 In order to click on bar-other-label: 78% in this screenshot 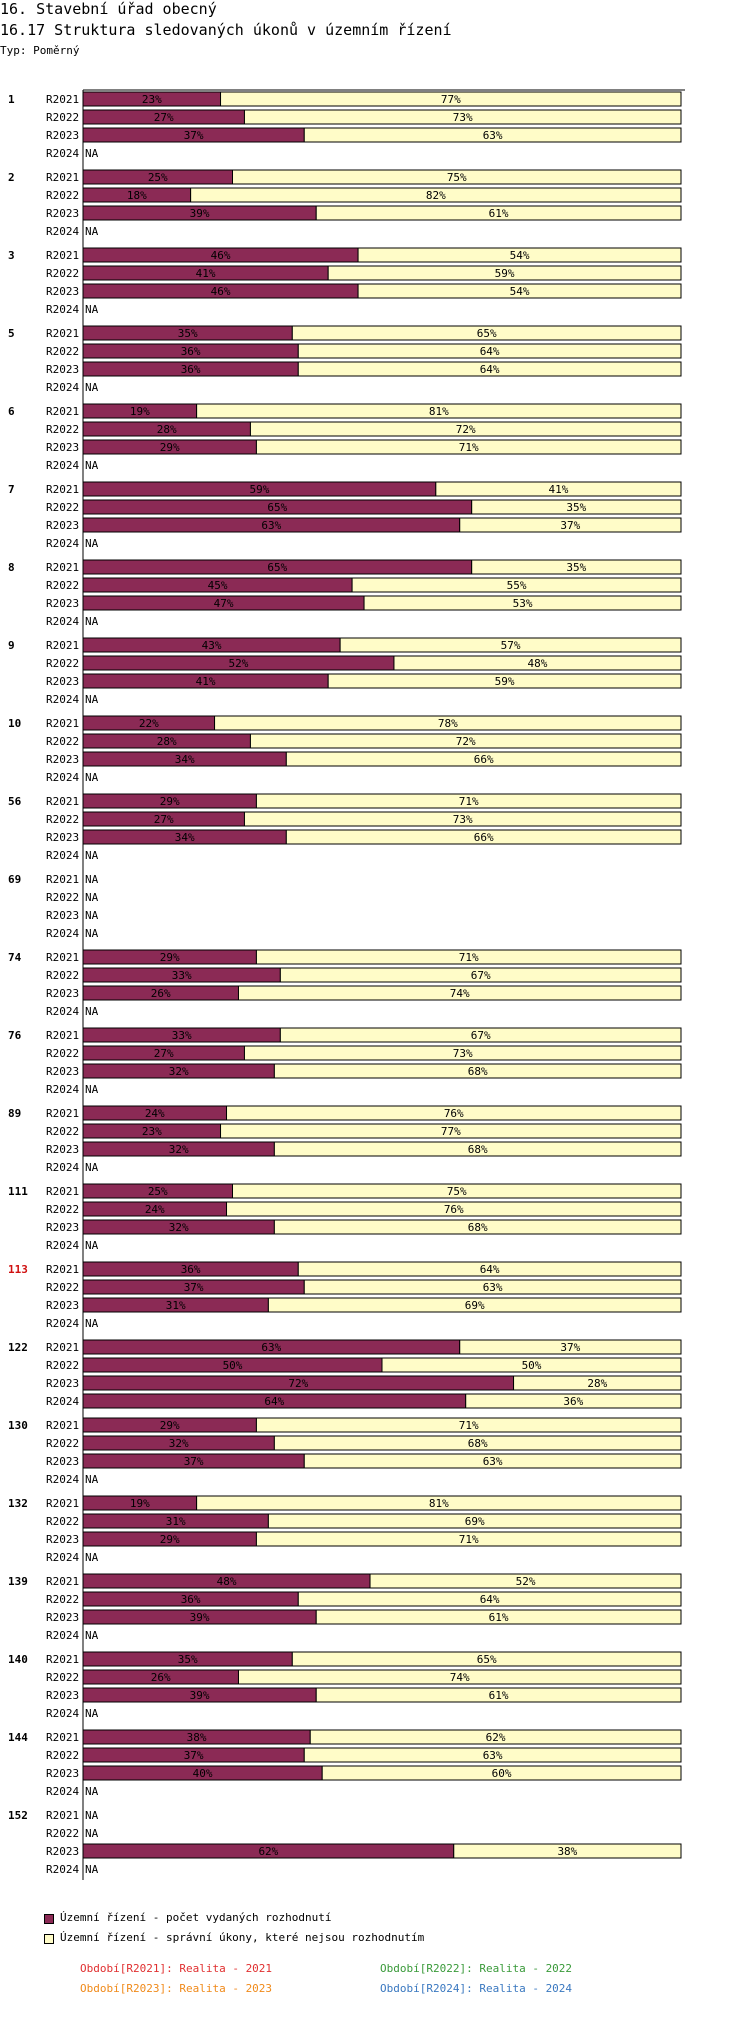, I will do `click(448, 723)`.